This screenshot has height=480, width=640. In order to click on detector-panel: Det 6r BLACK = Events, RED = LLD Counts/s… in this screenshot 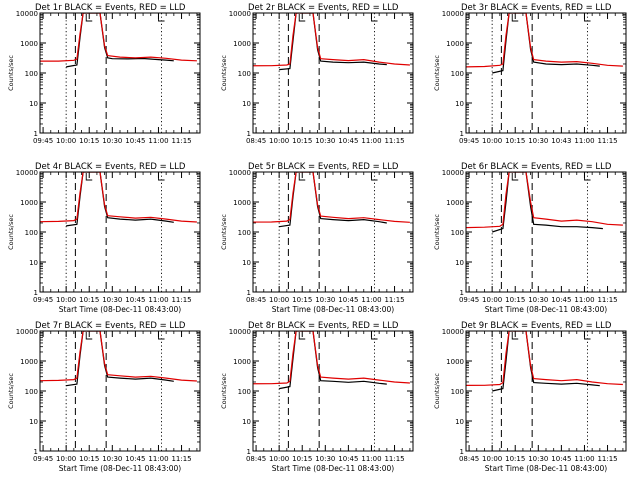, I will do `click(530, 238)`.